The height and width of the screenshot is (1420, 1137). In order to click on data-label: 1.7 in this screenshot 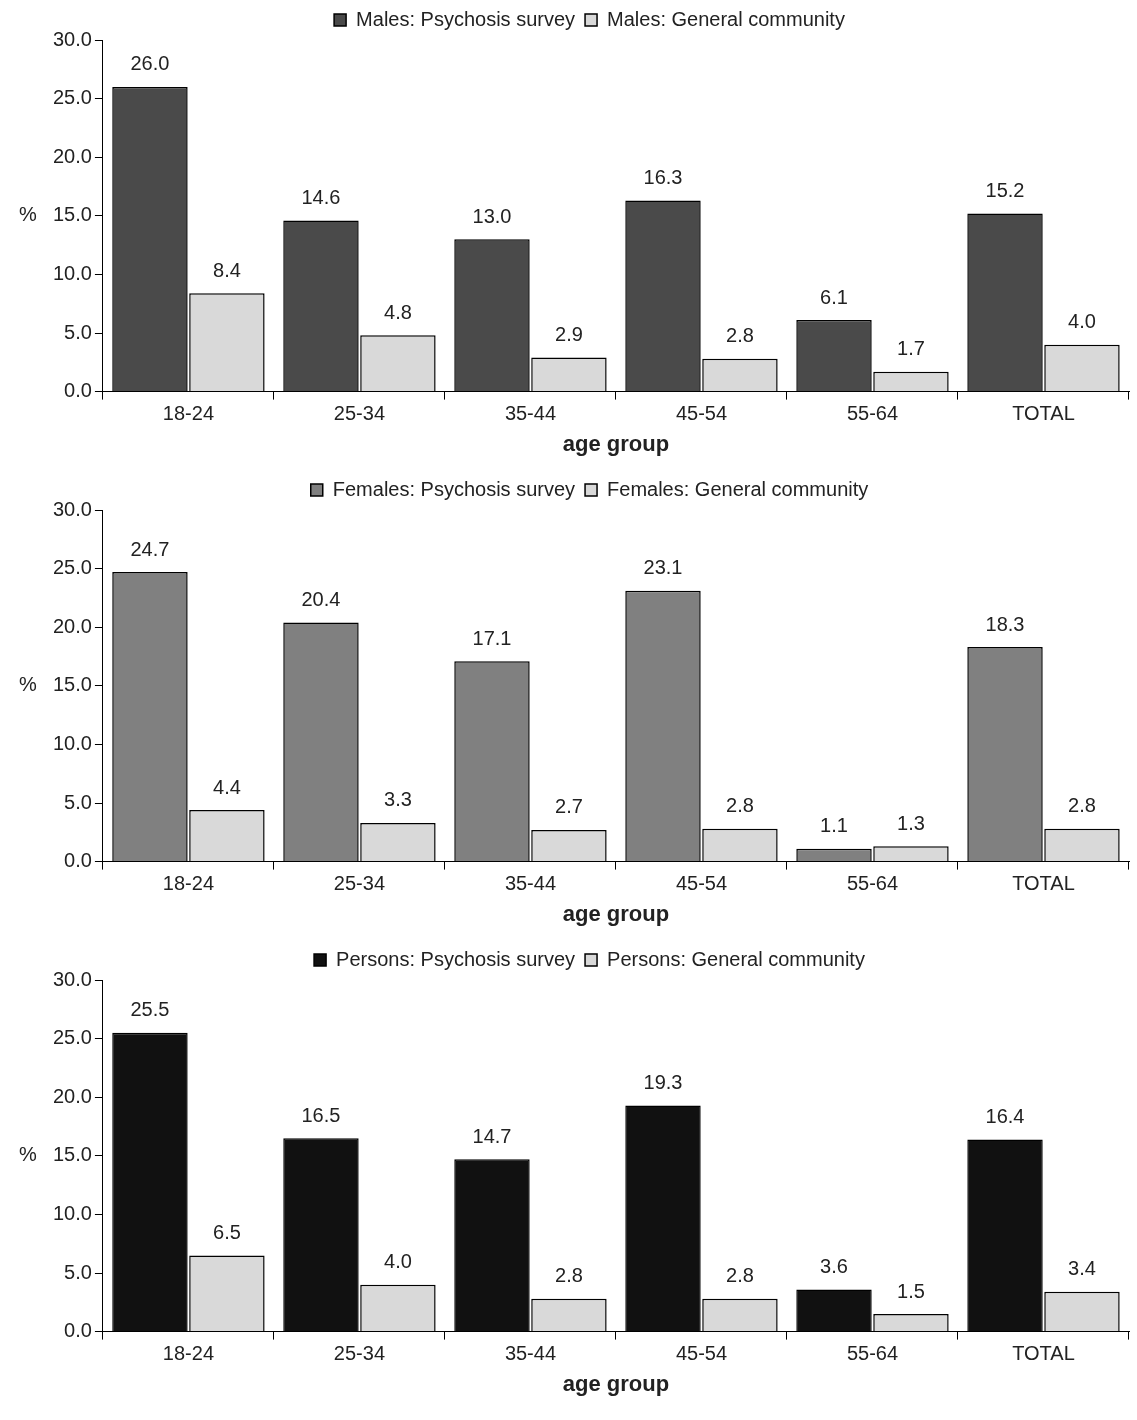, I will do `click(911, 348)`.